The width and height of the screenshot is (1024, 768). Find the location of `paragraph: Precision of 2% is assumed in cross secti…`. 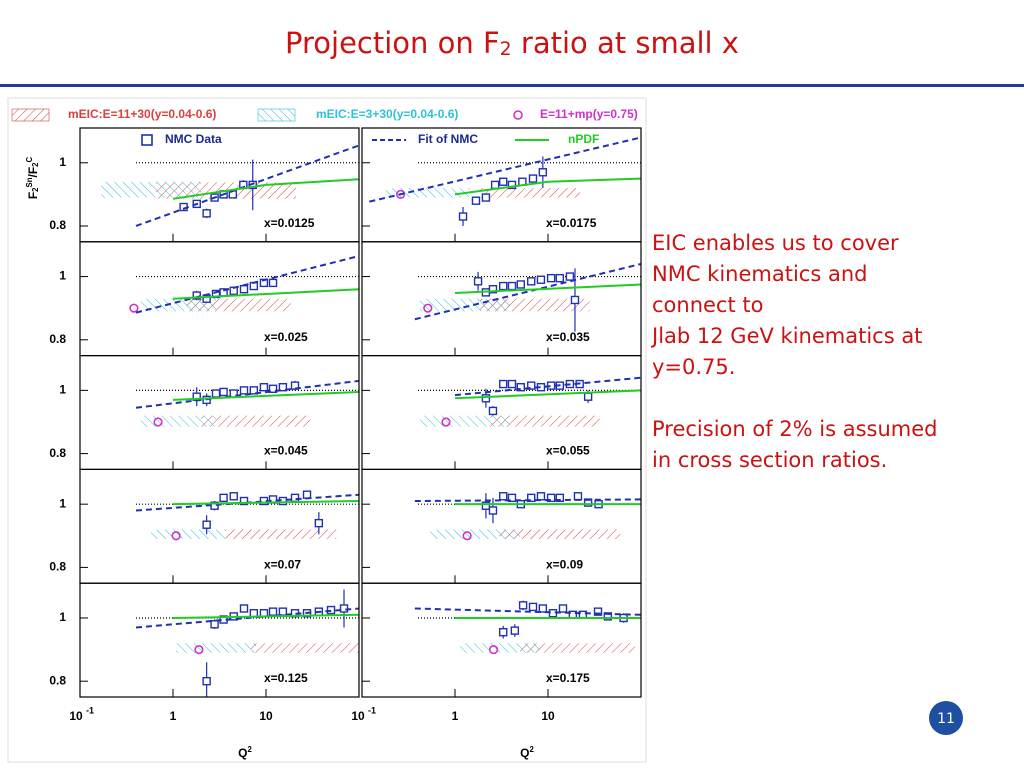

paragraph: Precision of 2% is assumed in cross secti… is located at coordinates (795, 445).